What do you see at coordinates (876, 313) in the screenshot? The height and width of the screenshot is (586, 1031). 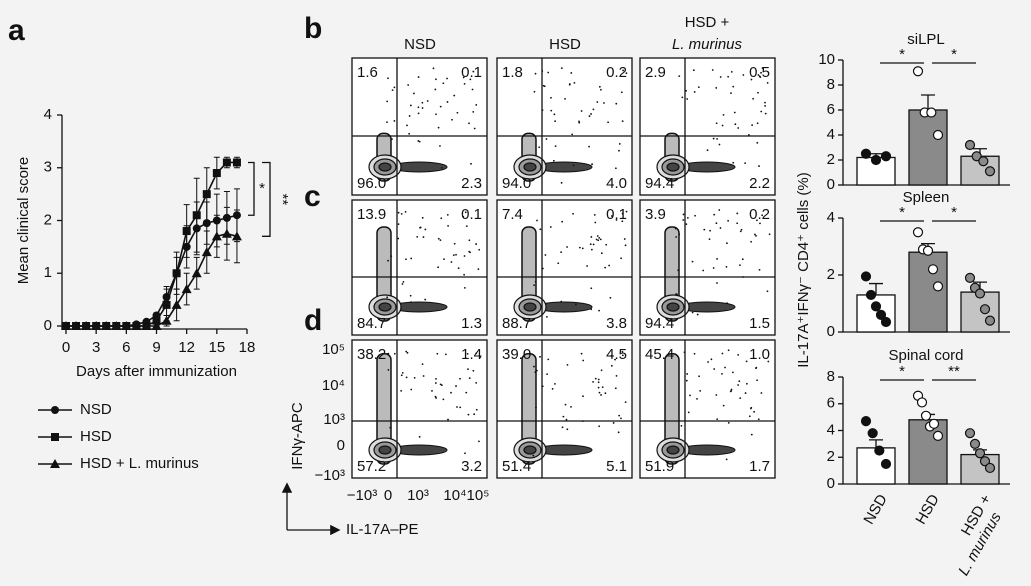 I see `bar` at bounding box center [876, 313].